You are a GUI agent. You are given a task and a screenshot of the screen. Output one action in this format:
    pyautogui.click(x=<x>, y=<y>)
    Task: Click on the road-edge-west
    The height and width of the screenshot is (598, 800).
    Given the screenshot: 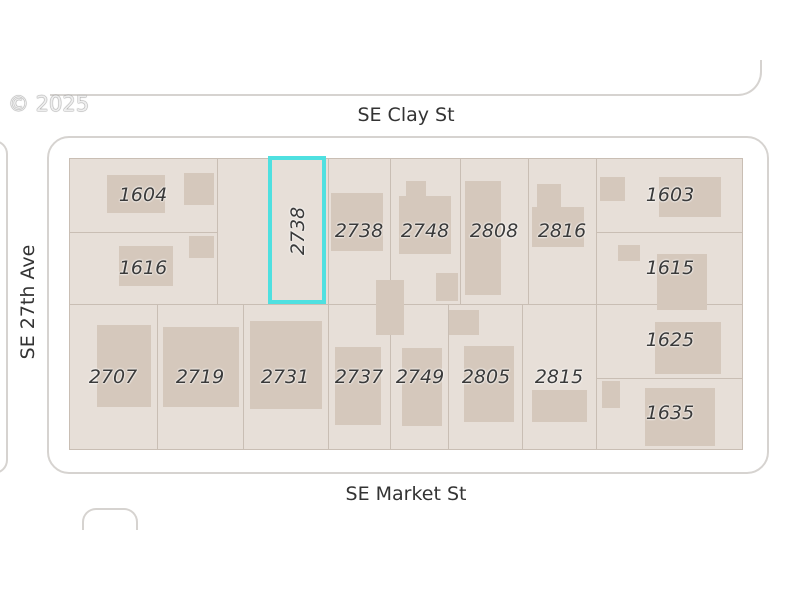 What is the action you would take?
    pyautogui.click(x=4, y=307)
    